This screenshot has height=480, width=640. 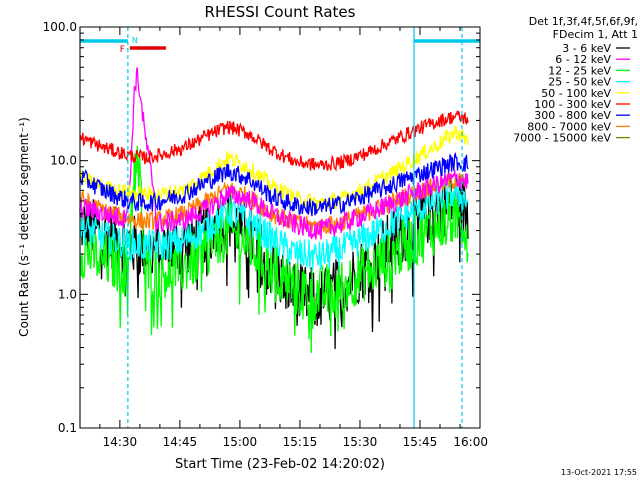 I want to click on x-tick-label: 15:00, so click(x=240, y=442).